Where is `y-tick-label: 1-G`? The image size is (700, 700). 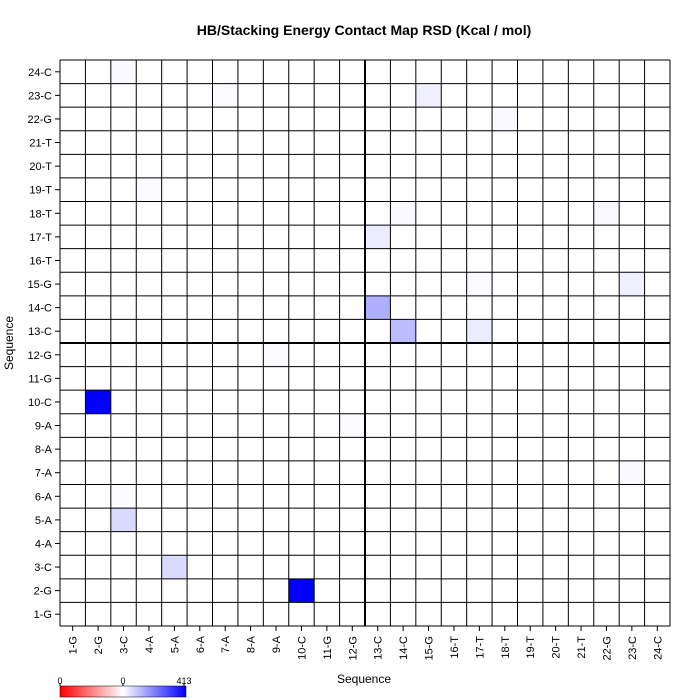
y-tick-label: 1-G is located at coordinates (43, 615).